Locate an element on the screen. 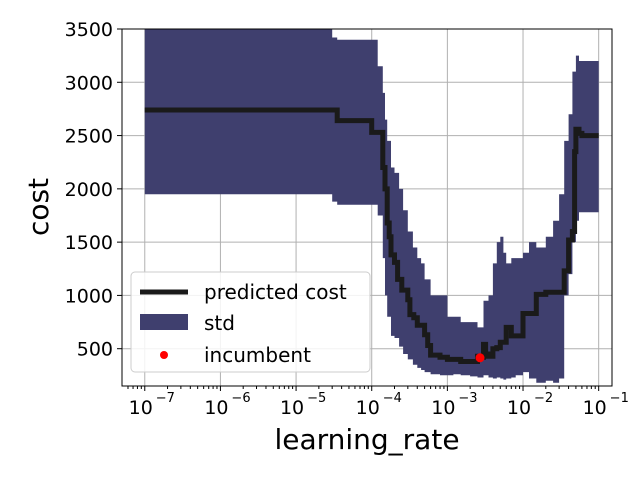 This screenshot has width=640, height=480. incumbent-points is located at coordinates (480, 358).